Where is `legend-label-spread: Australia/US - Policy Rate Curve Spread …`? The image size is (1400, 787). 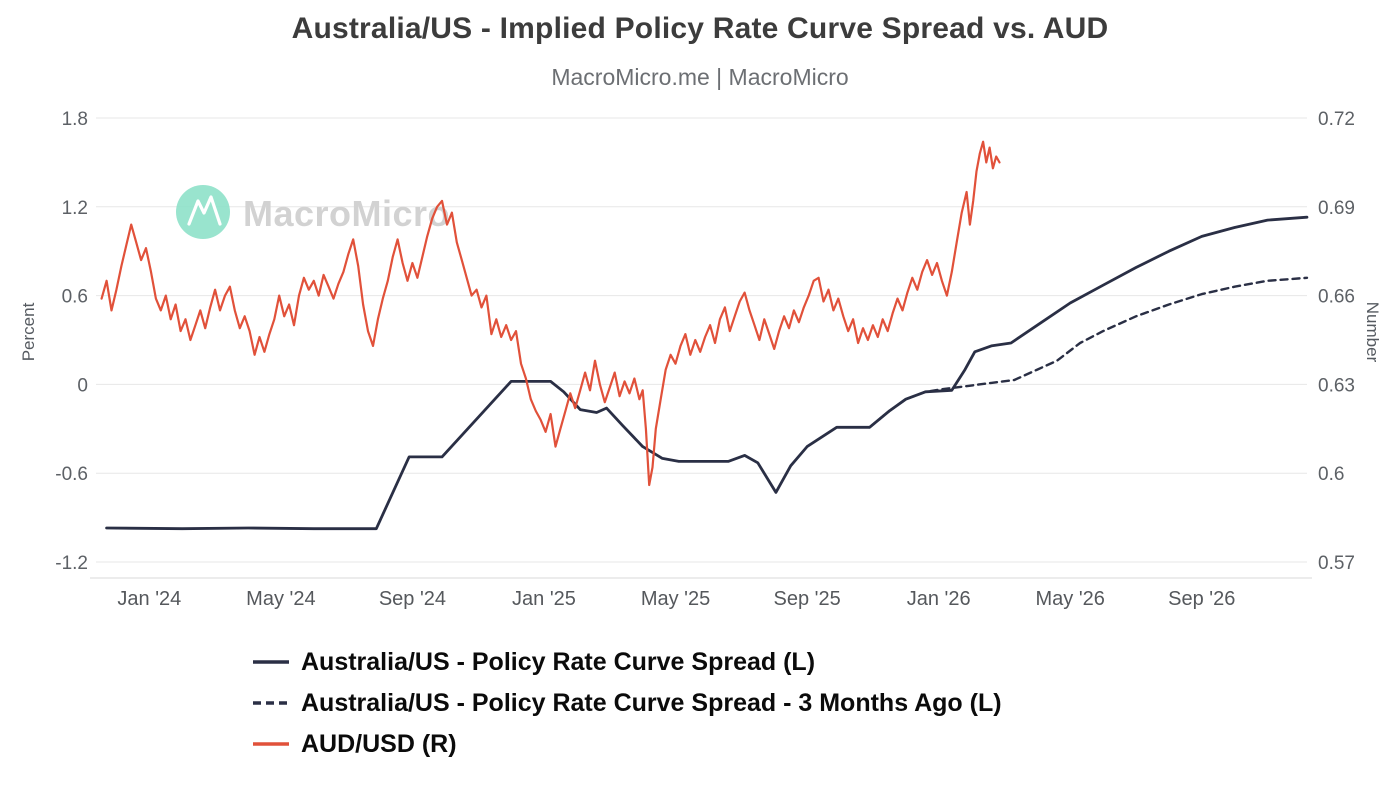 legend-label-spread: Australia/US - Policy Rate Curve Spread … is located at coordinates (558, 661).